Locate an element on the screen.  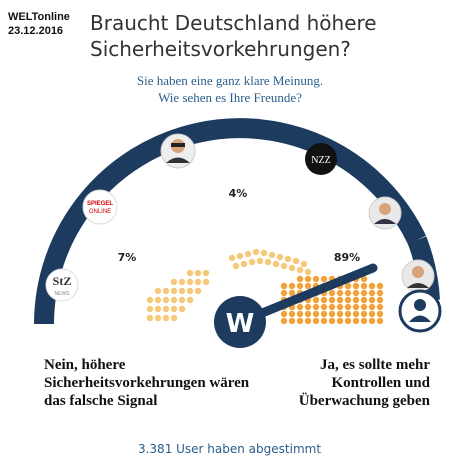
nzz-logo-text: NZZ is located at coordinates (320, 160).